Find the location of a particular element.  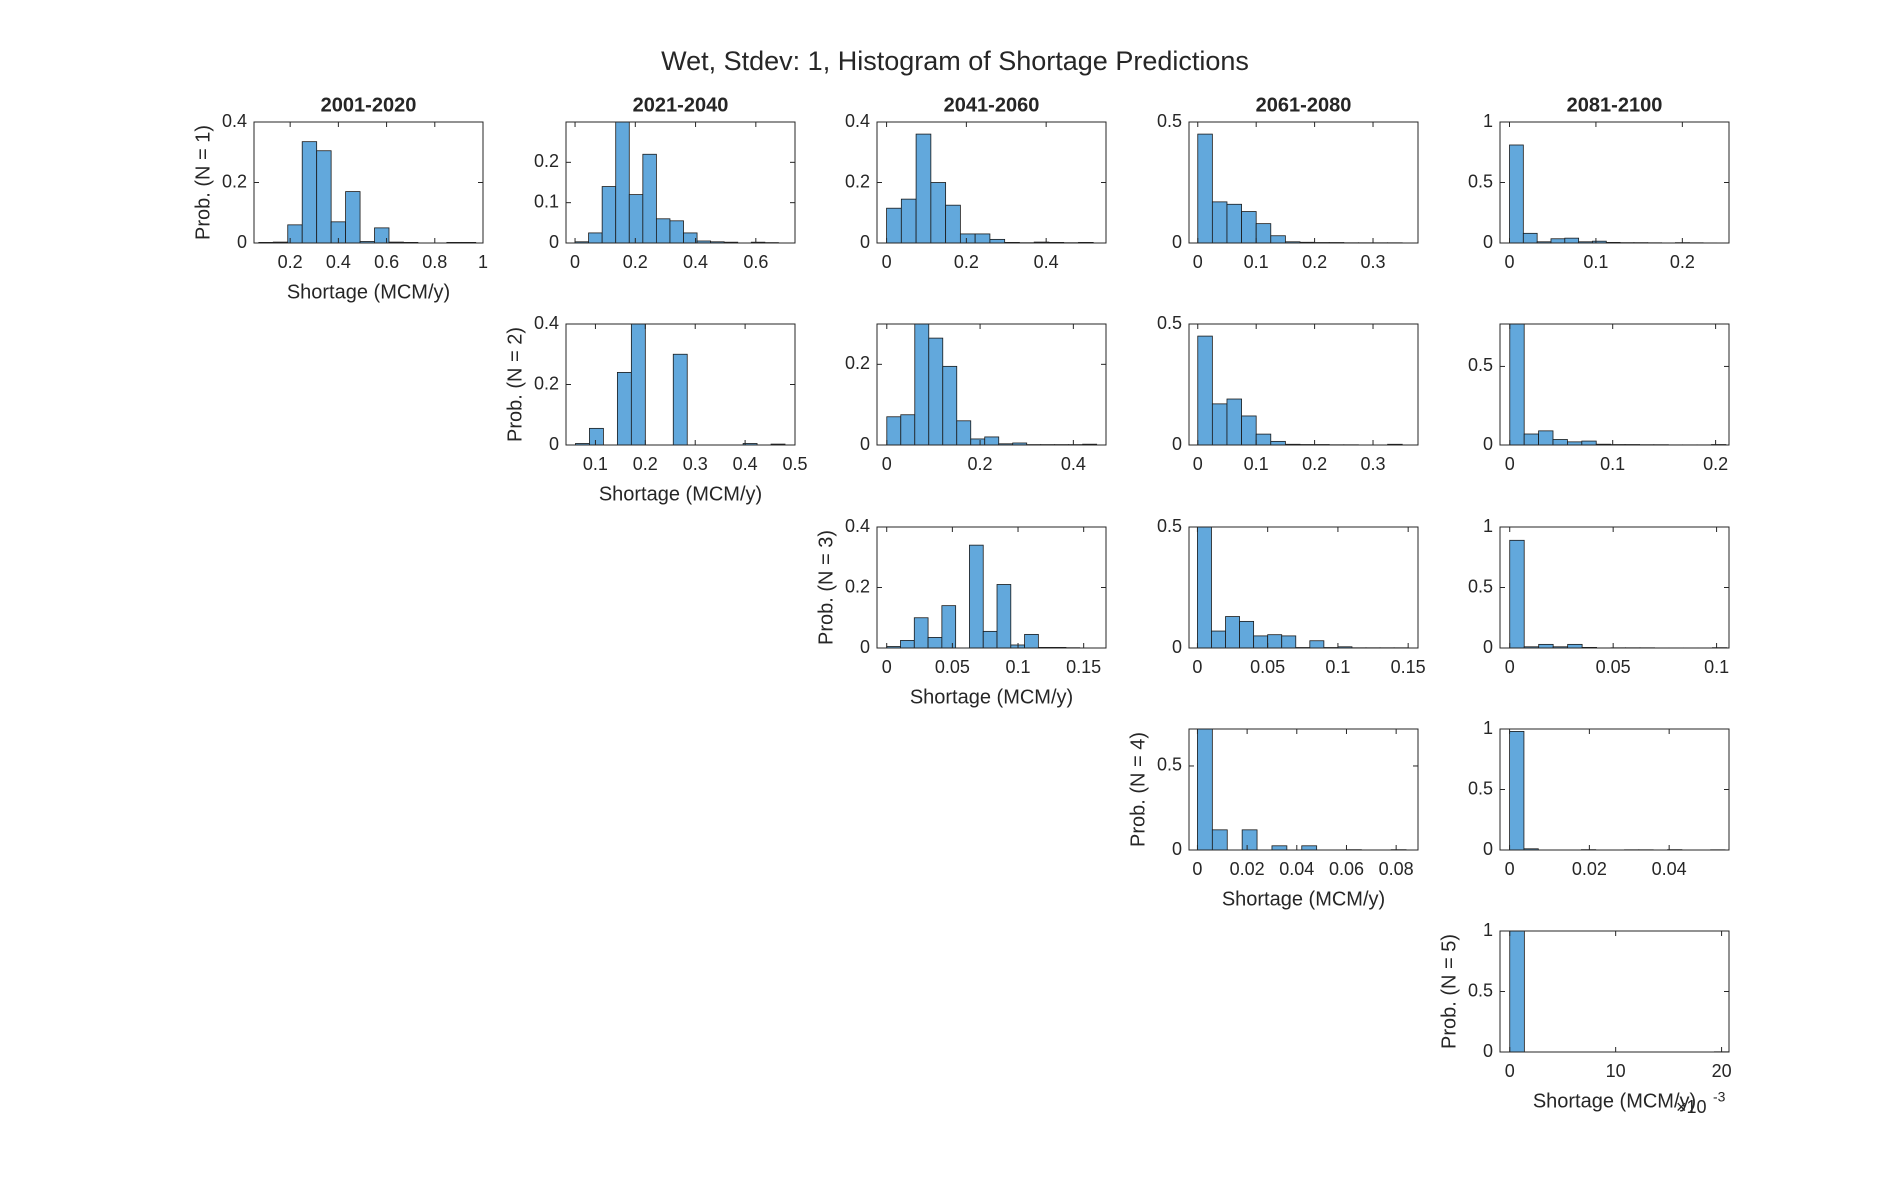

x-tick-label: 0.04 is located at coordinates (1296, 869).